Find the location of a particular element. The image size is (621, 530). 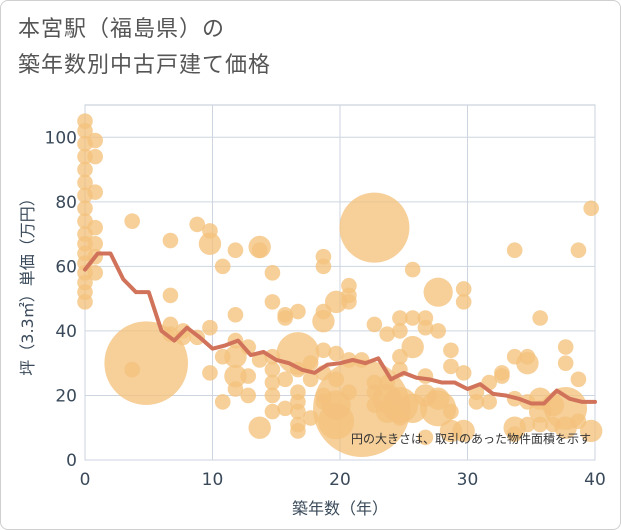

x-axis-label: 築年数（年） is located at coordinates (340, 508).